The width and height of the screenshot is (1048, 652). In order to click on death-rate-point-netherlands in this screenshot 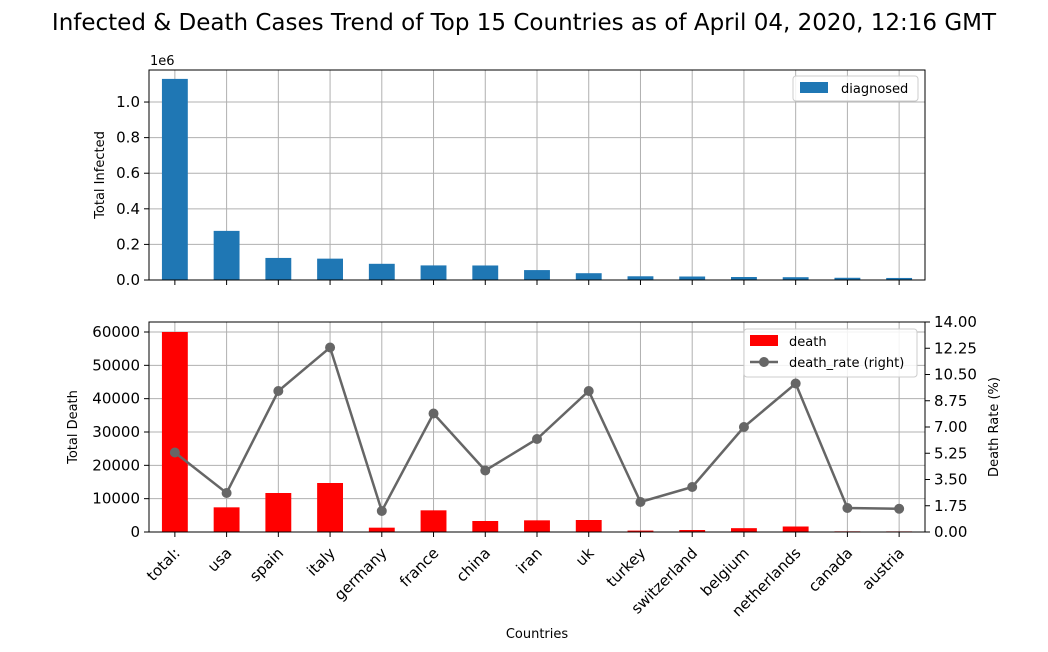, I will do `click(795, 383)`.